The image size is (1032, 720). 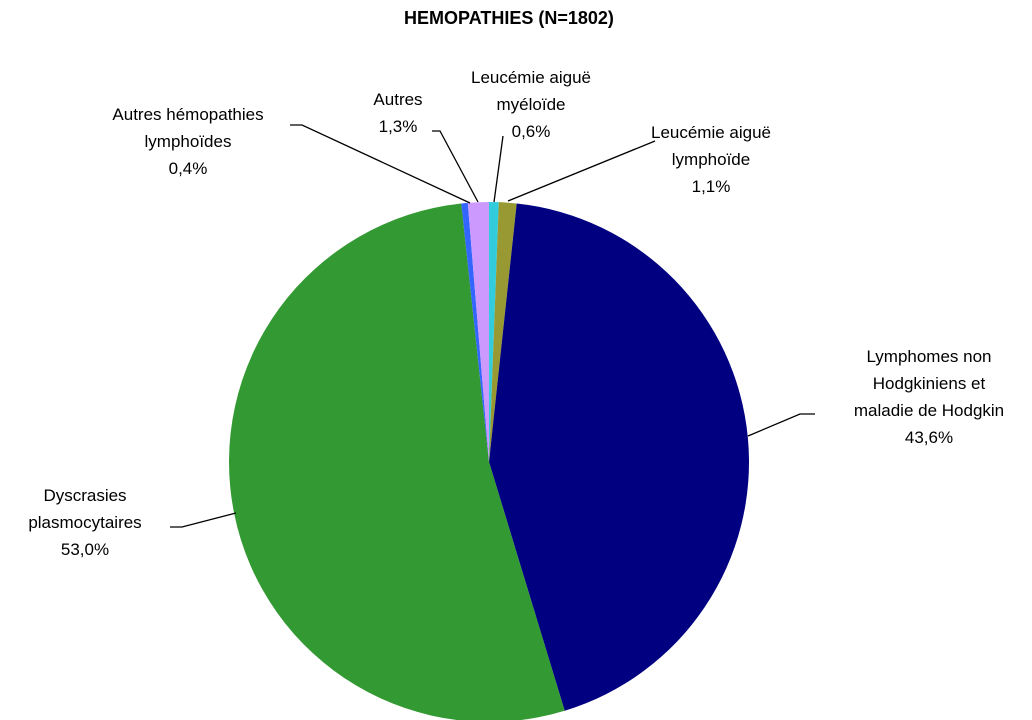 I want to click on value-label: 1,3%, so click(x=398, y=126).